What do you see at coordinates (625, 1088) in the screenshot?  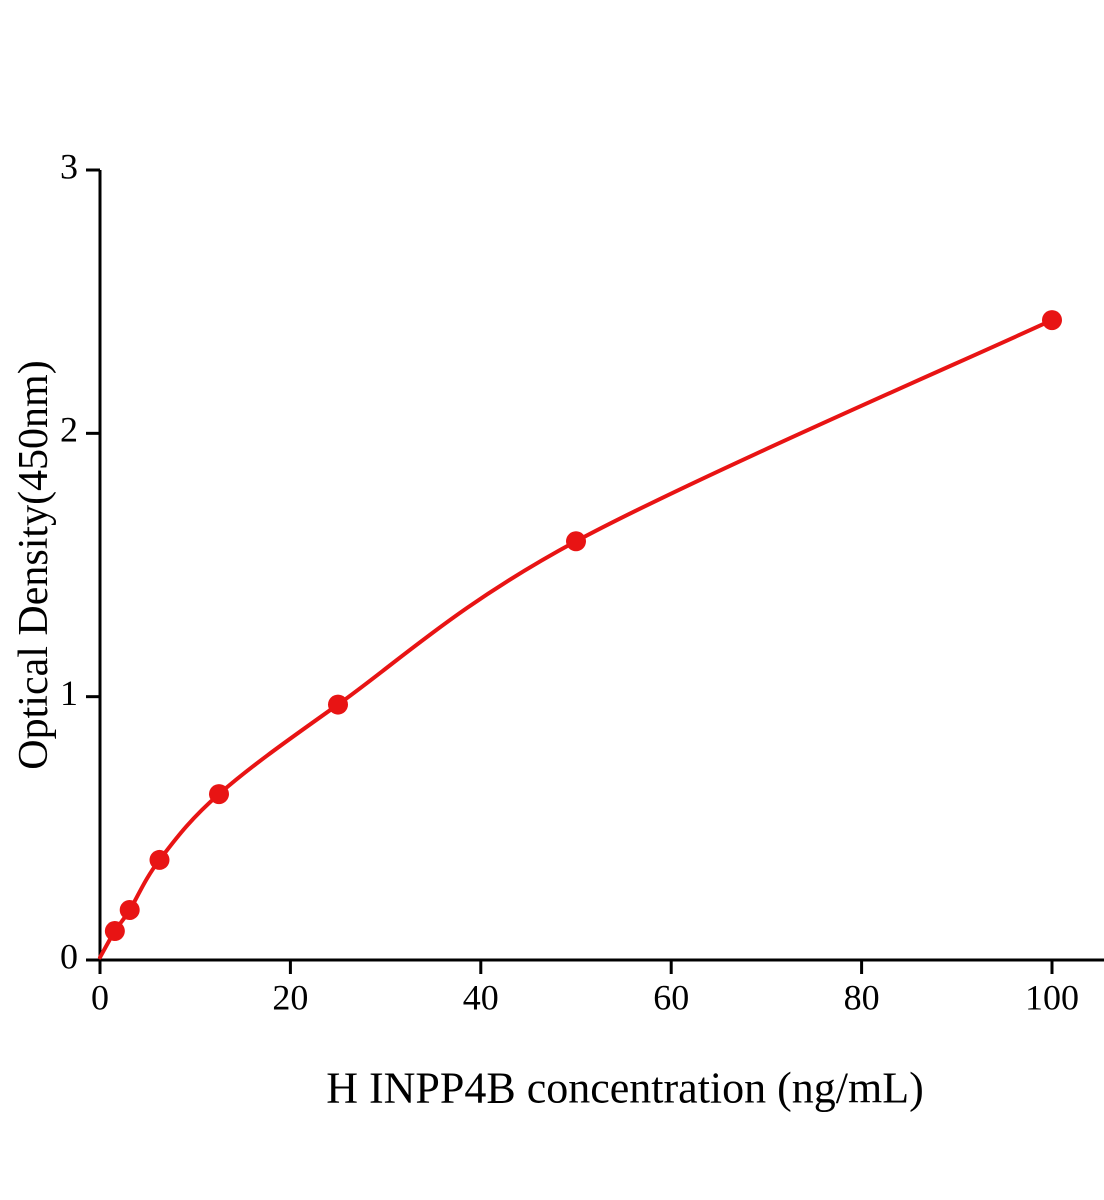 I see `x-axis-label: H INPP4B concentration (ng/mL)` at bounding box center [625, 1088].